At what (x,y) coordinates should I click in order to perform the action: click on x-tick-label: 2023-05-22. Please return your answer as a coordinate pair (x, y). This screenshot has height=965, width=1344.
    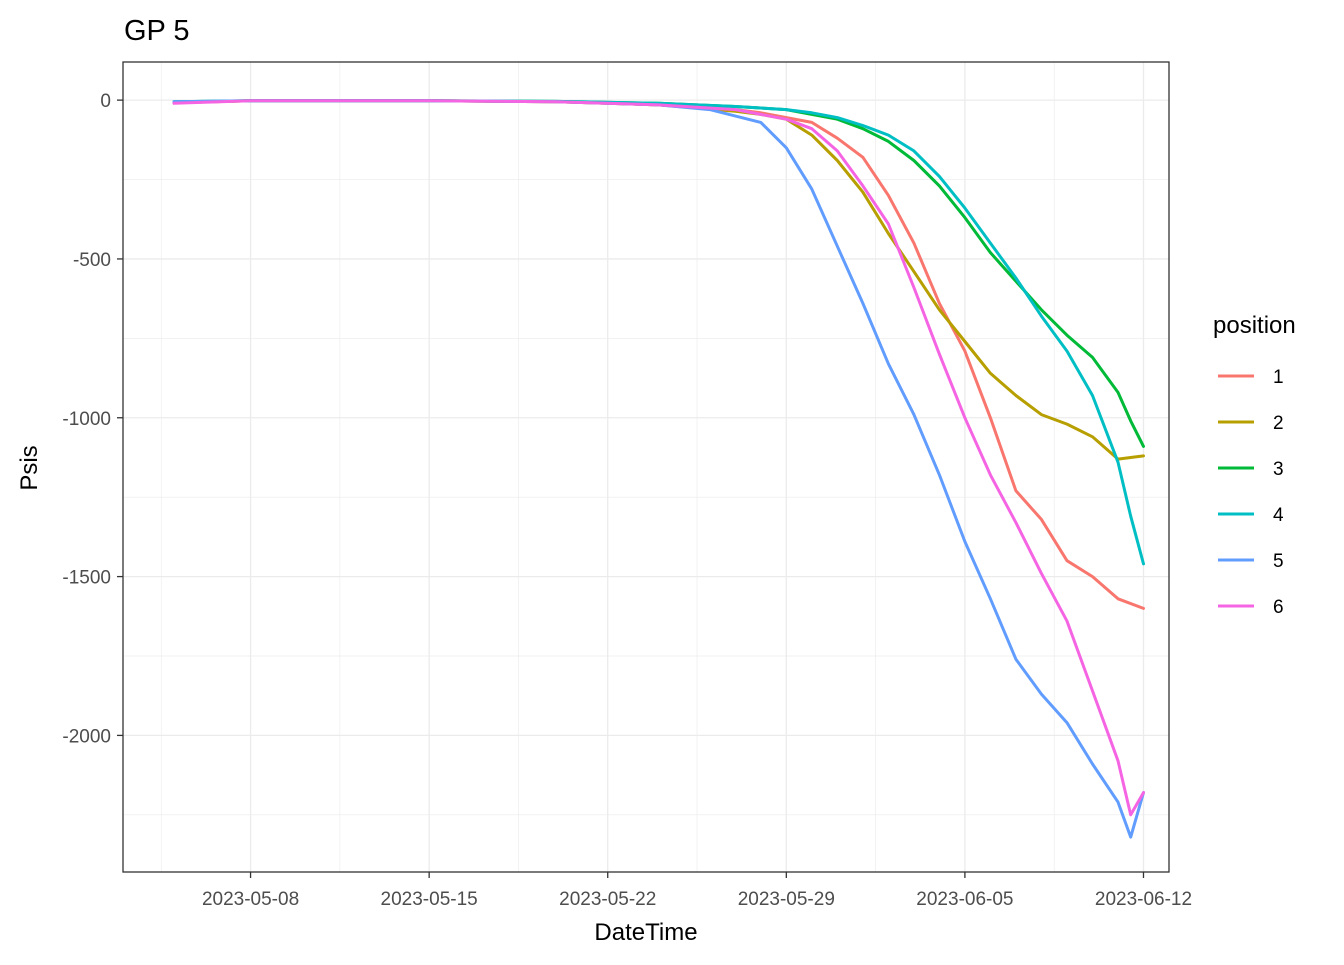
    Looking at the image, I should click on (607, 899).